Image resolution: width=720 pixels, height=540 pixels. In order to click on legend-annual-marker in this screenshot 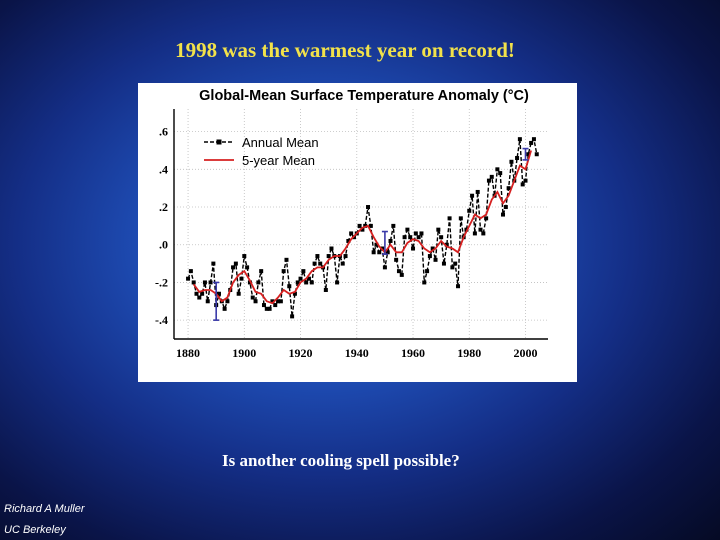, I will do `click(219, 142)`.